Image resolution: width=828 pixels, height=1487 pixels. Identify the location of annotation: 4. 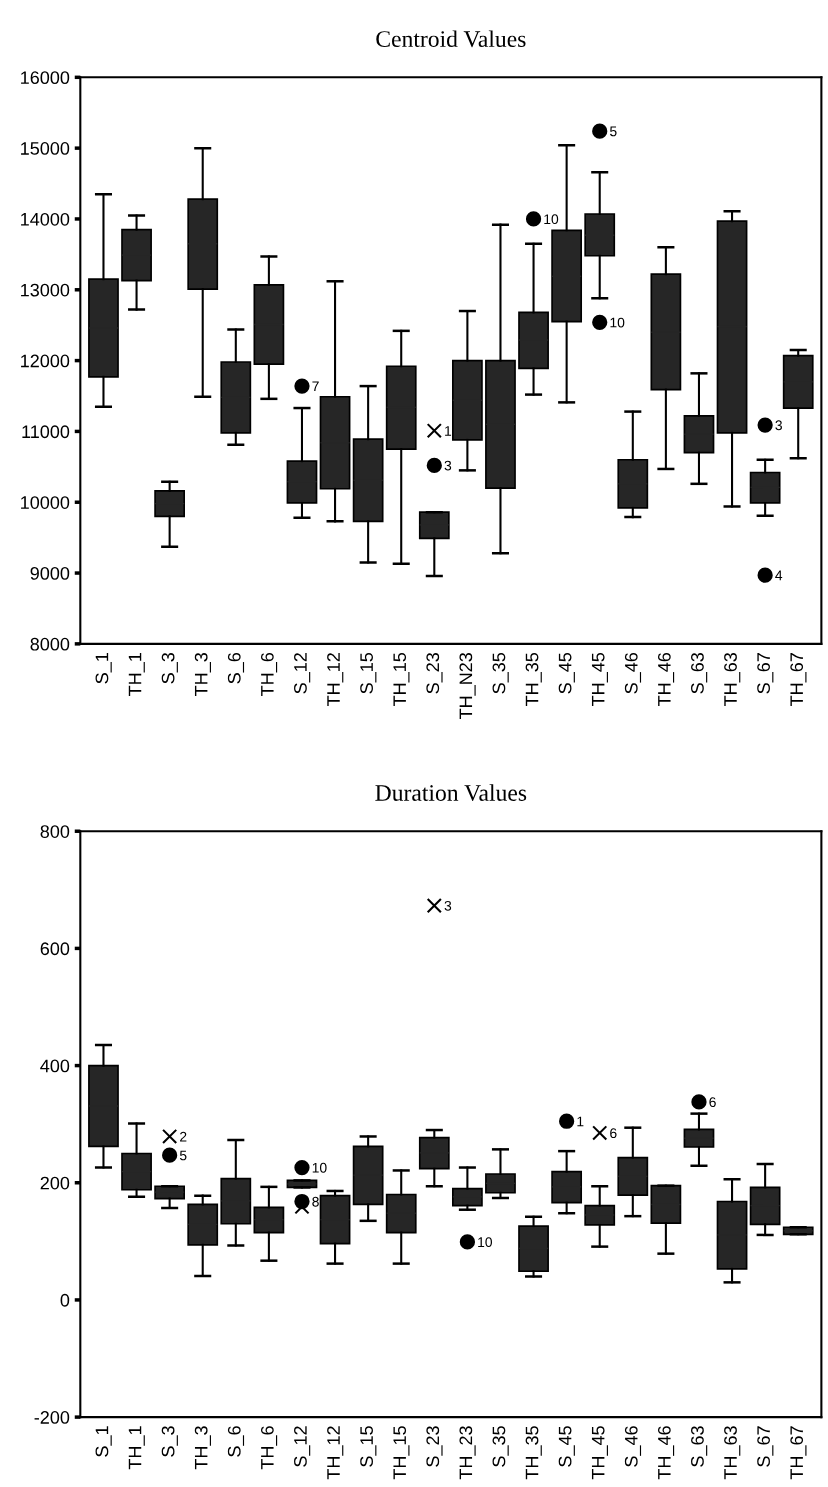
(779, 575).